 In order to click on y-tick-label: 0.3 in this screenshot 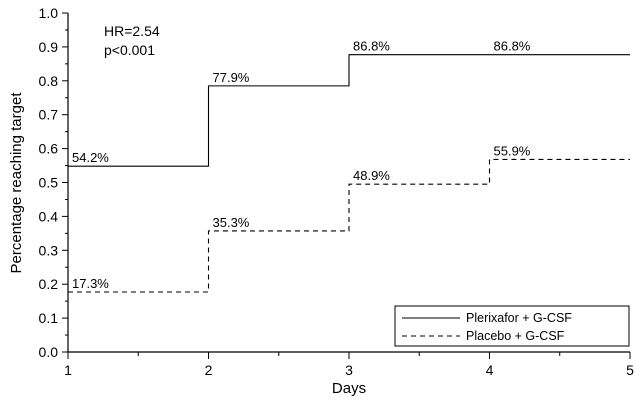, I will do `click(49, 250)`.